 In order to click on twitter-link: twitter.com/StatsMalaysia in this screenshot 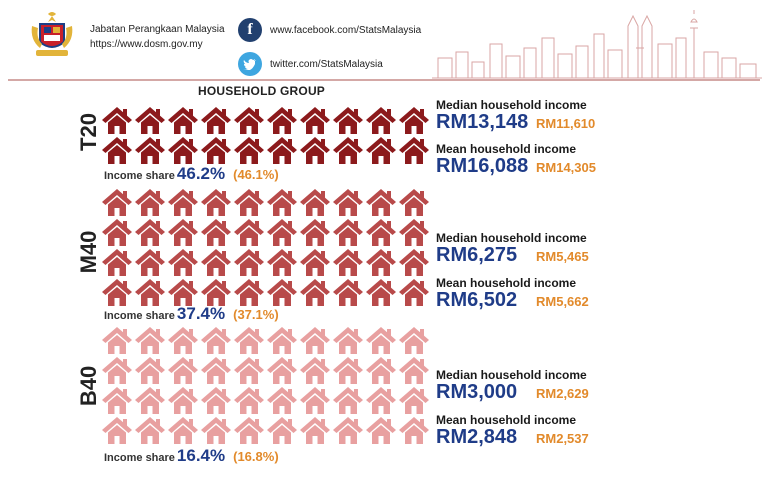, I will do `click(310, 64)`.